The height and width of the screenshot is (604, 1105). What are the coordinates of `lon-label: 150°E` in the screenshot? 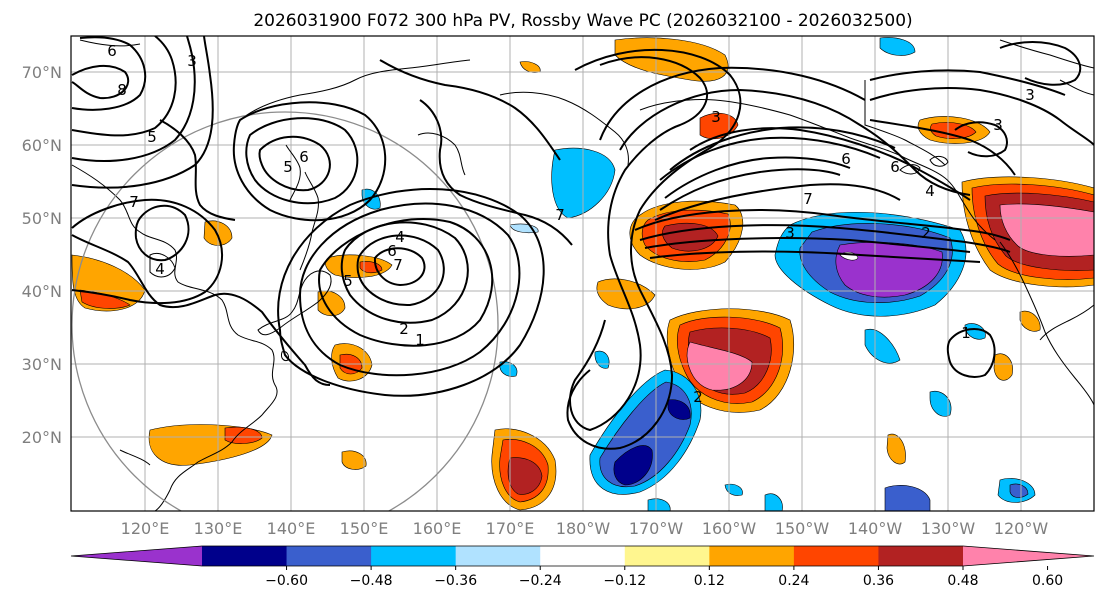 It's located at (364, 528).